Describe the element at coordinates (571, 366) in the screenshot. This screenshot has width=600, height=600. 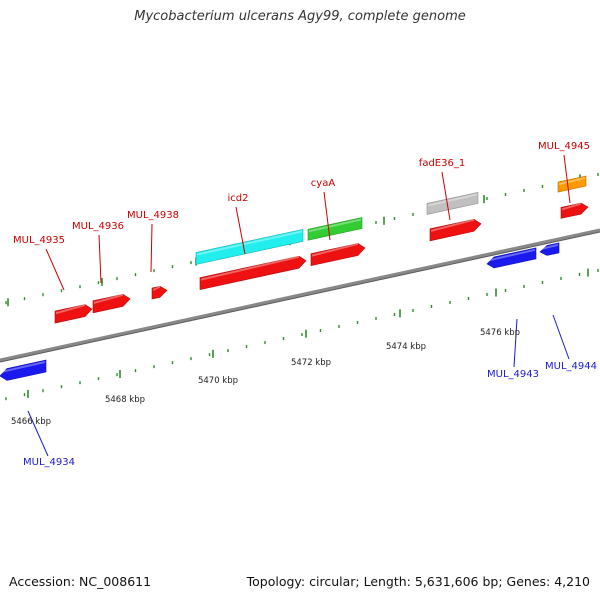
I see `callout-label-MUL_4944: MUL_4944` at that location.